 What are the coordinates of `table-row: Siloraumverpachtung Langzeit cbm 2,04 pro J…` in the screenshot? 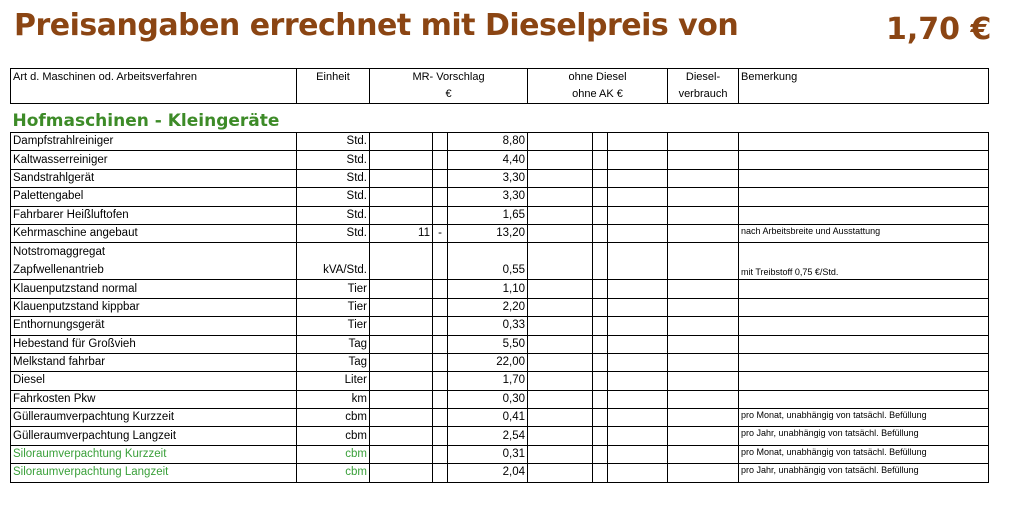 It's located at (500, 473).